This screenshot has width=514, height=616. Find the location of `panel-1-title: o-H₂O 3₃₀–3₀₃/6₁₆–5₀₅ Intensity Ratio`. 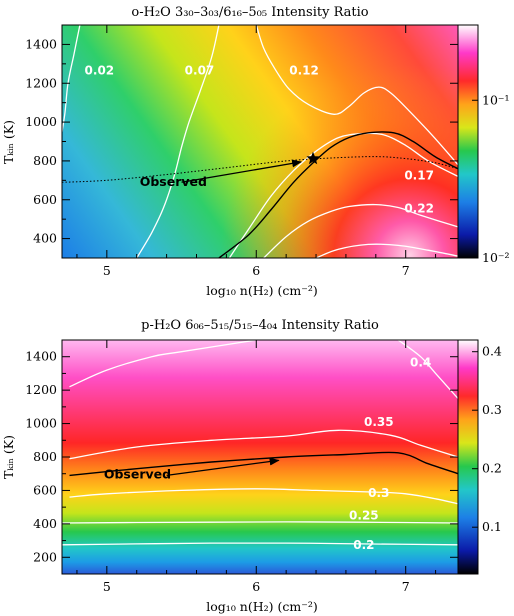

panel-1-title: o-H₂O 3₃₀–3₀₃/6₁₆–5₀₅ Intensity Ratio is located at coordinates (249, 12).